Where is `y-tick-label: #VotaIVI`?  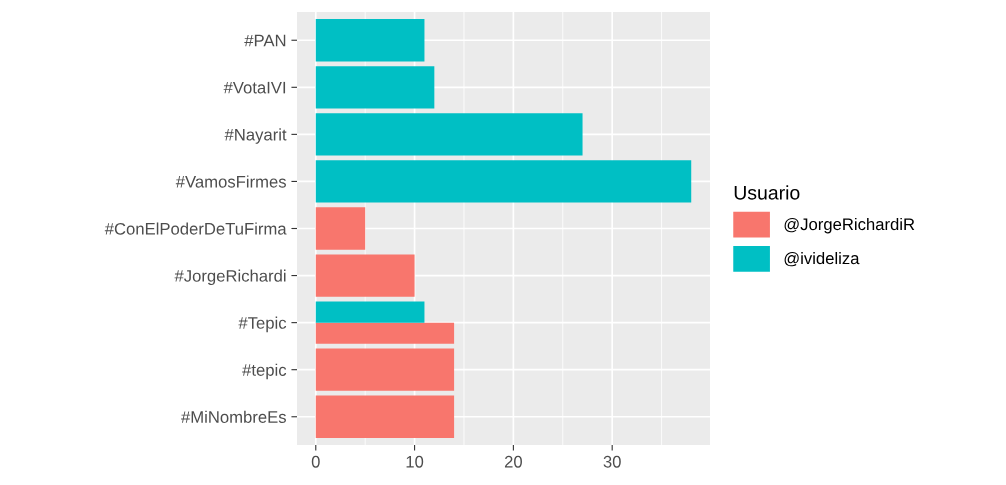
y-tick-label: #VotaIVI is located at coordinates (254, 87).